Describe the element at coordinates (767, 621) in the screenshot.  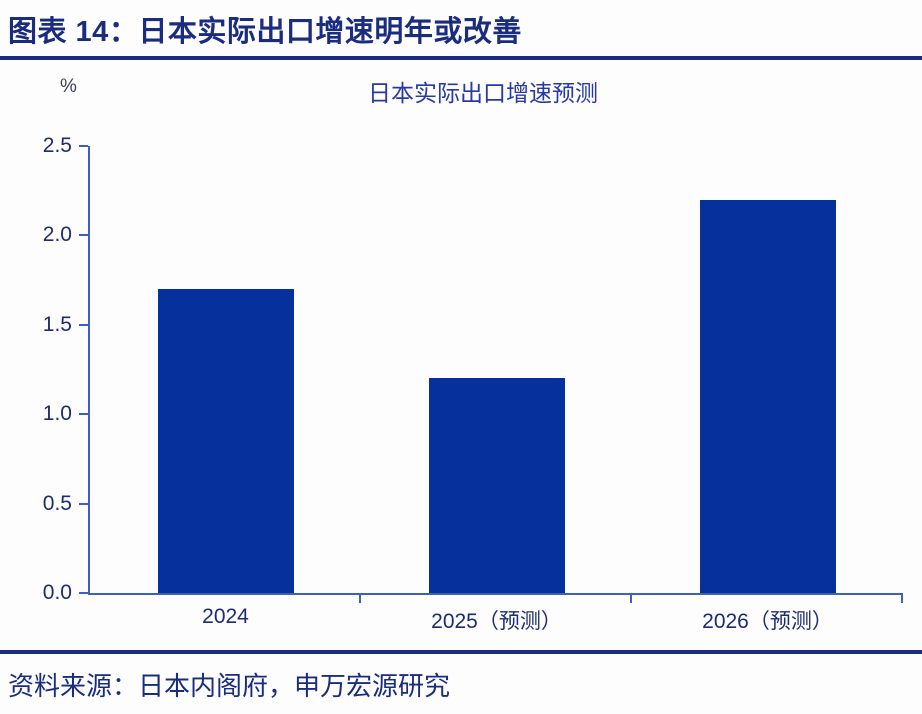
I see `x-tick-label: 2026（预测）` at that location.